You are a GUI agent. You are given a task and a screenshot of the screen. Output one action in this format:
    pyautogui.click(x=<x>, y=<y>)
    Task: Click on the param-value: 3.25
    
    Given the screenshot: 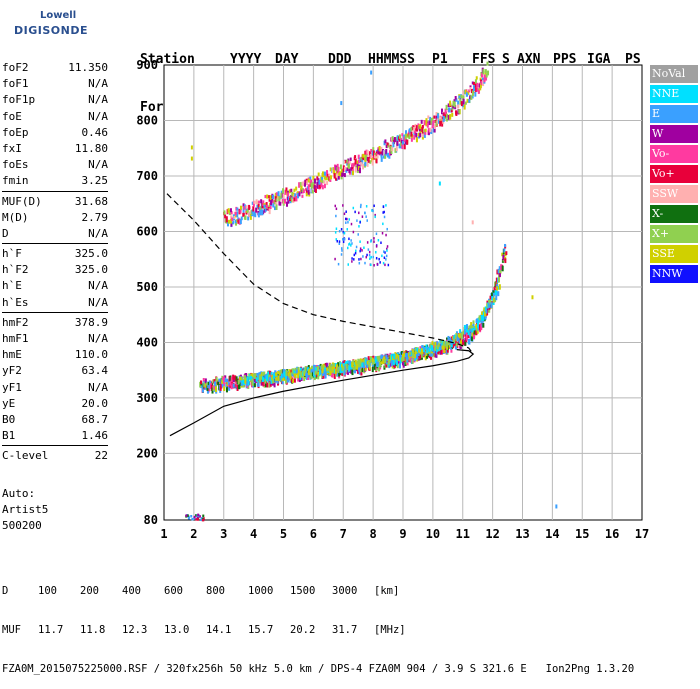 What is the action you would take?
    pyautogui.click(x=95, y=181)
    